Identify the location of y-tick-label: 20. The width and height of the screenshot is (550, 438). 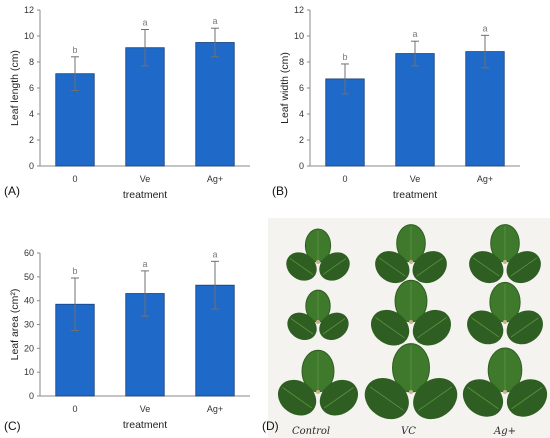
(29, 348).